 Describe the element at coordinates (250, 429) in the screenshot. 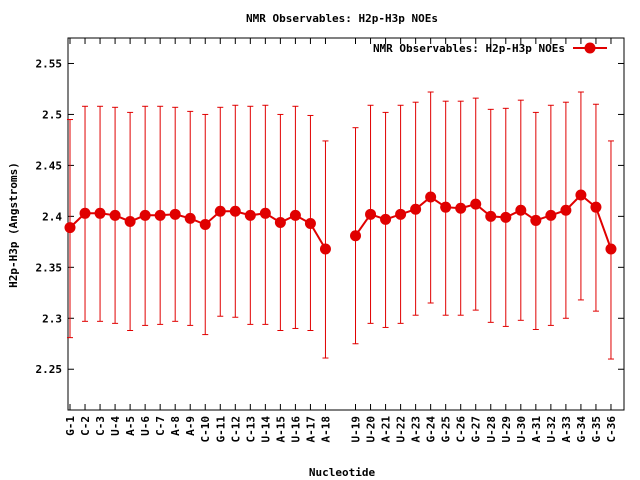

I see `x-tick-label: C-13` at that location.